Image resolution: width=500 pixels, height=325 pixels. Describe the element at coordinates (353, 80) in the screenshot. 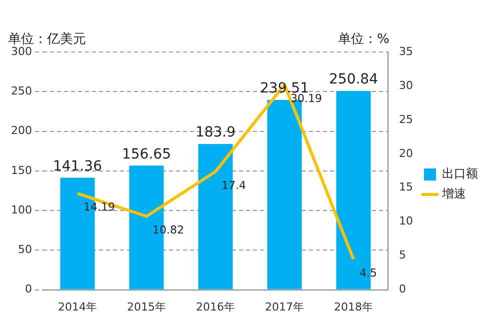

I see `data-label: 250.84` at that location.